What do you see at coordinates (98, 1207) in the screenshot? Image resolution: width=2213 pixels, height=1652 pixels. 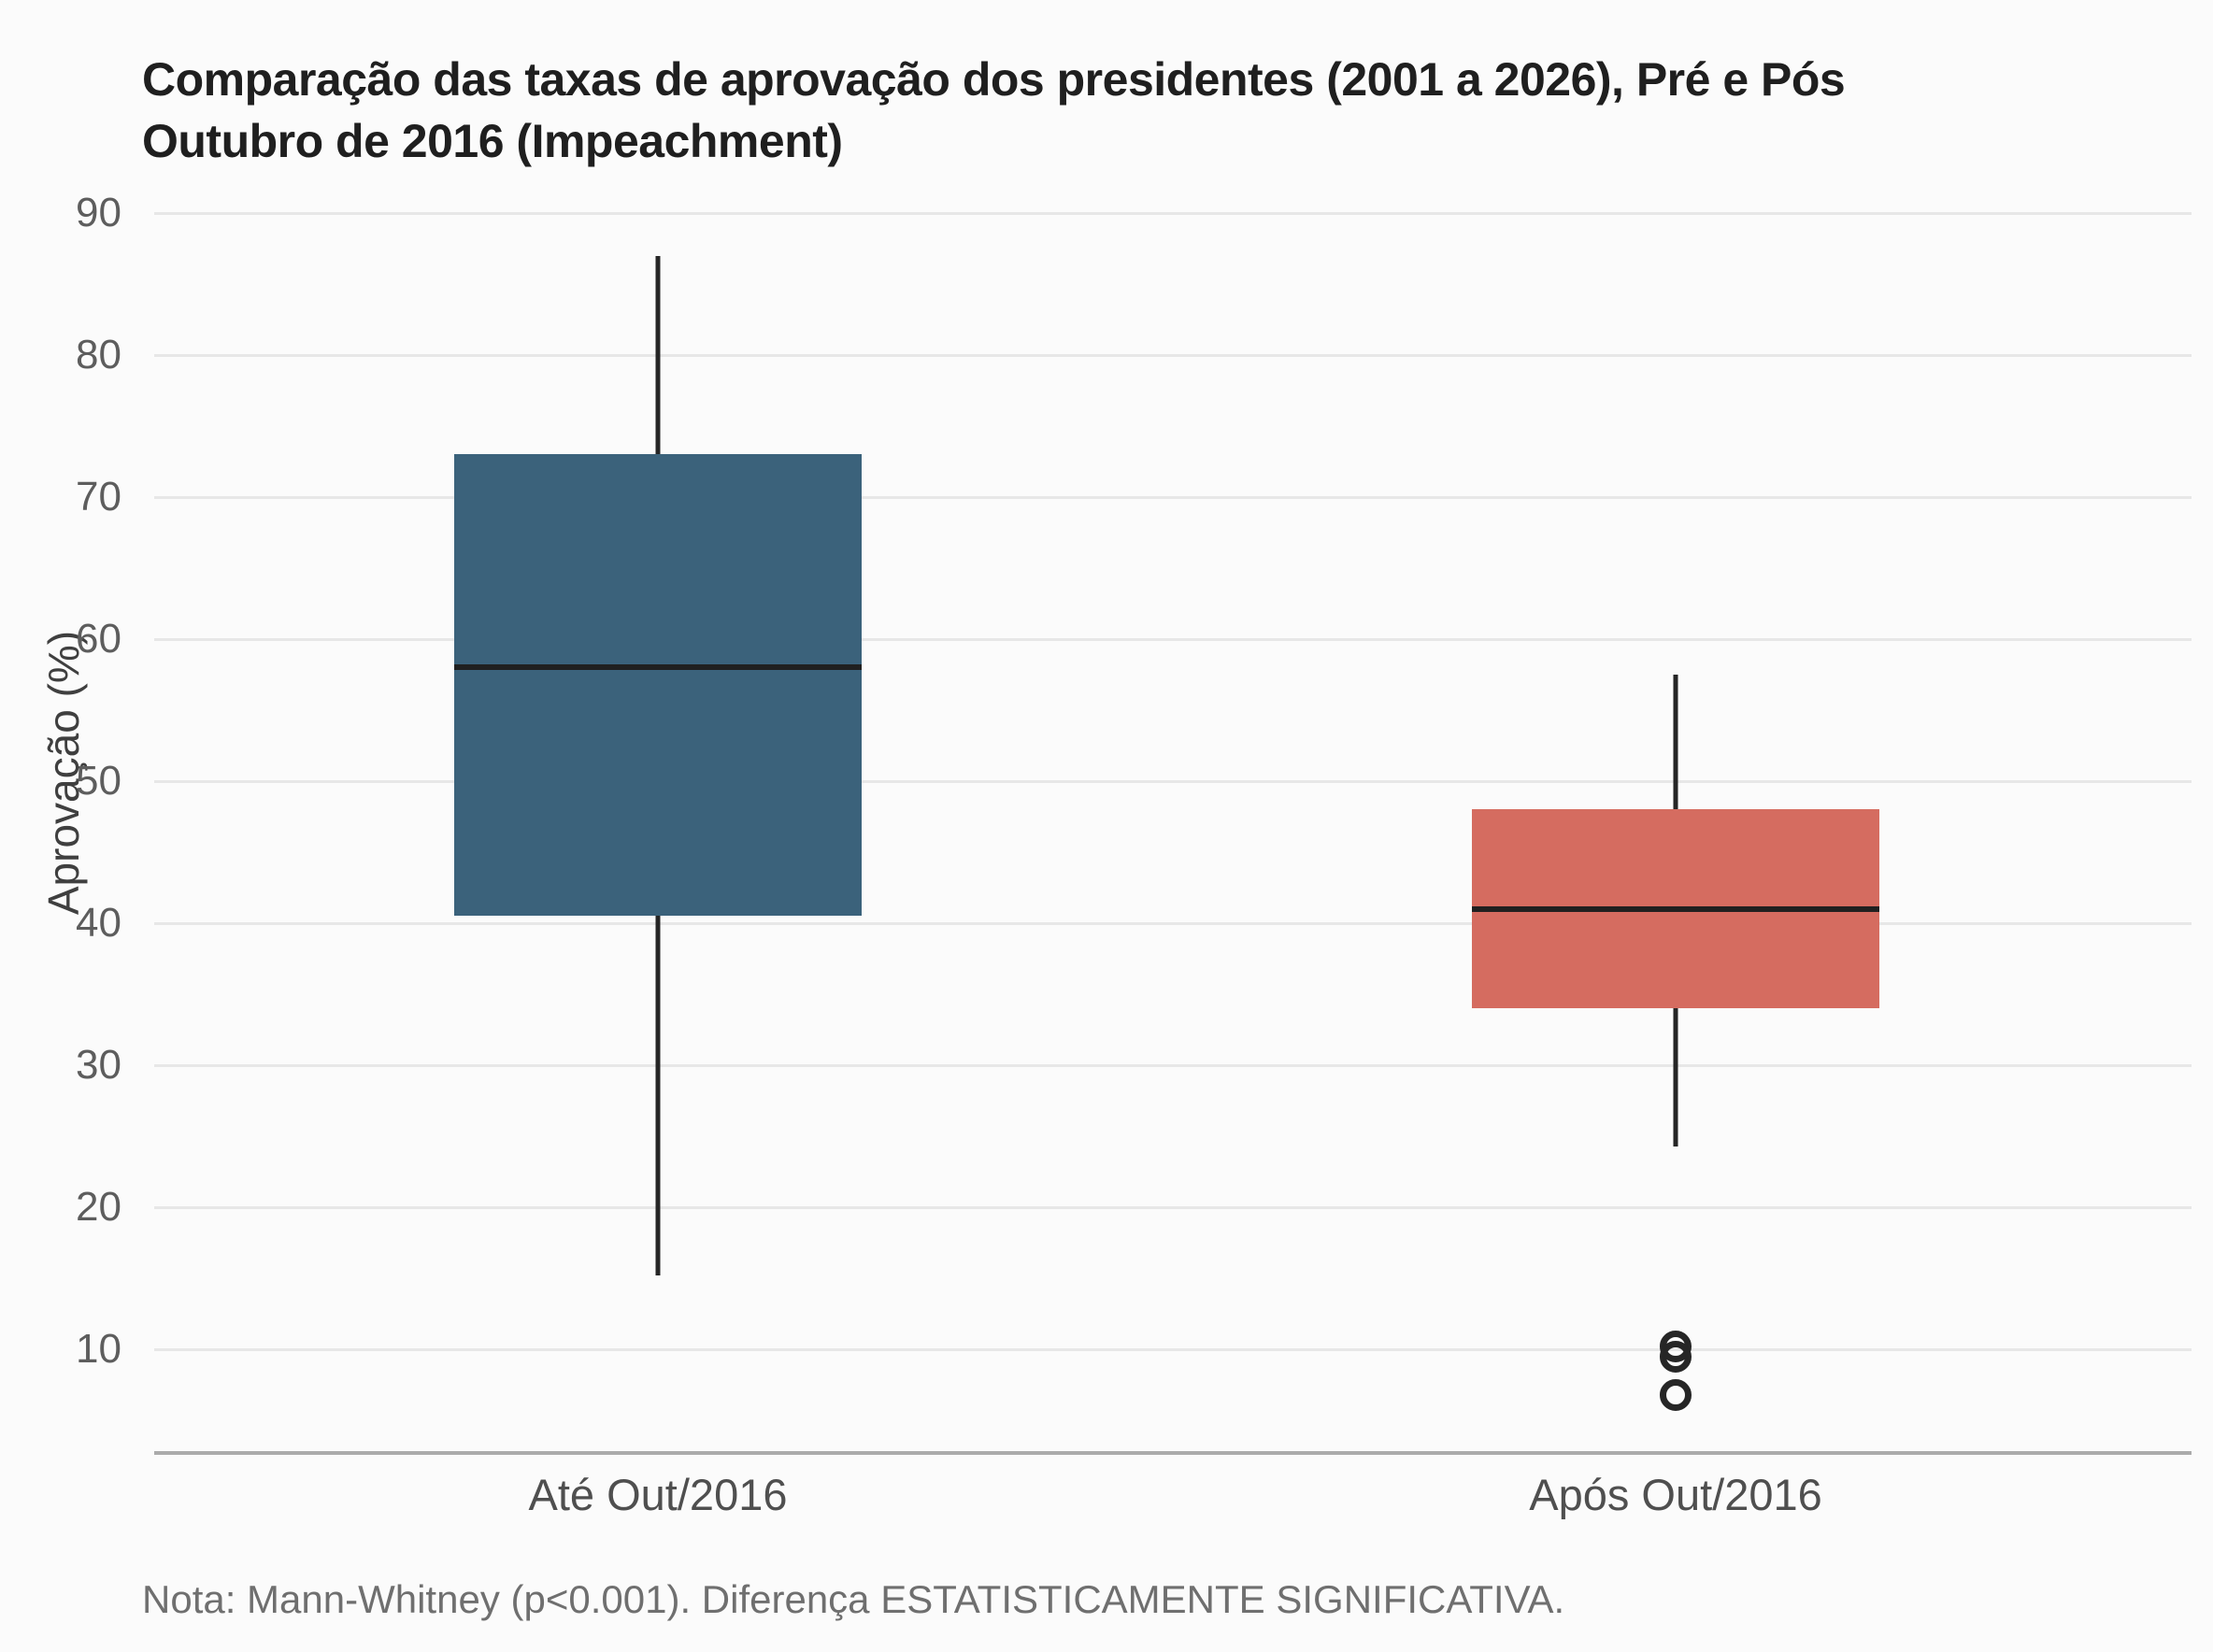 I see `y-tick-label: 20` at bounding box center [98, 1207].